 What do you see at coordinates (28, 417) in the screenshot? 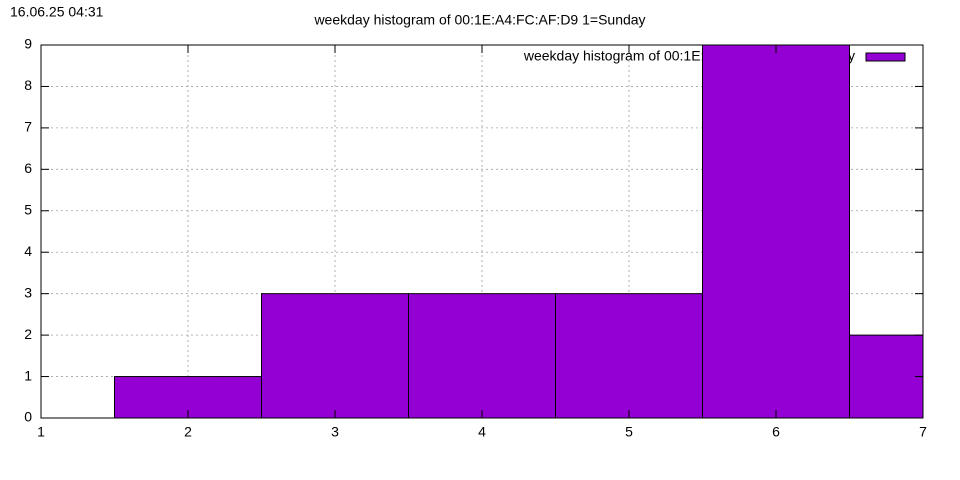
I see `y-tick-label: 0` at bounding box center [28, 417].